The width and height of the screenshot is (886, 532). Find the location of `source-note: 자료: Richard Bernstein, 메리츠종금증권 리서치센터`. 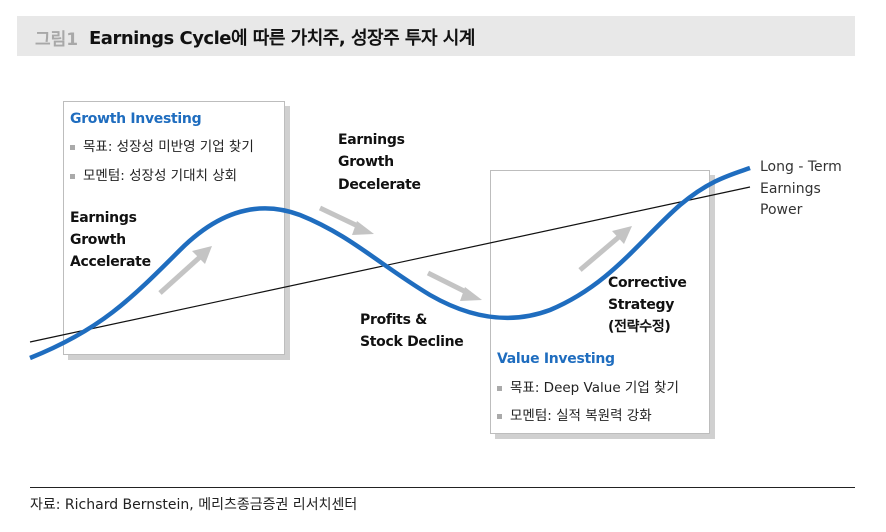

source-note: 자료: Richard Bernstein, 메리츠종금증권 리서치센터 is located at coordinates (194, 505).